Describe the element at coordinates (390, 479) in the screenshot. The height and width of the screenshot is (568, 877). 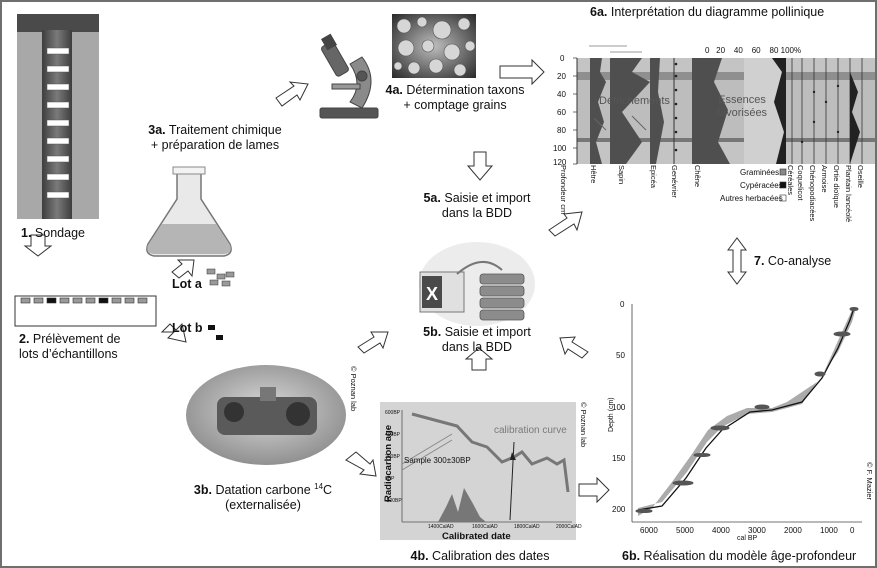
I see `calib-ytick-0: 0BP` at that location.